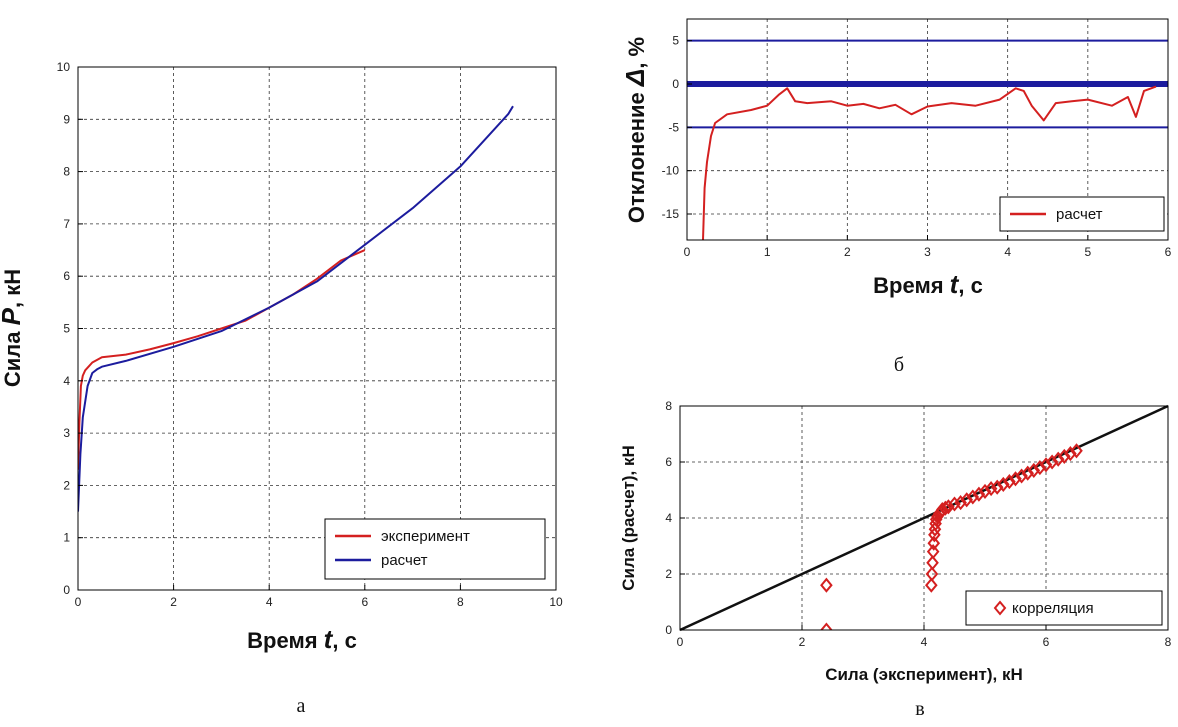 The image size is (1178, 727). Describe the element at coordinates (899, 365) in the screenshot. I see `panel-caption: б` at that location.